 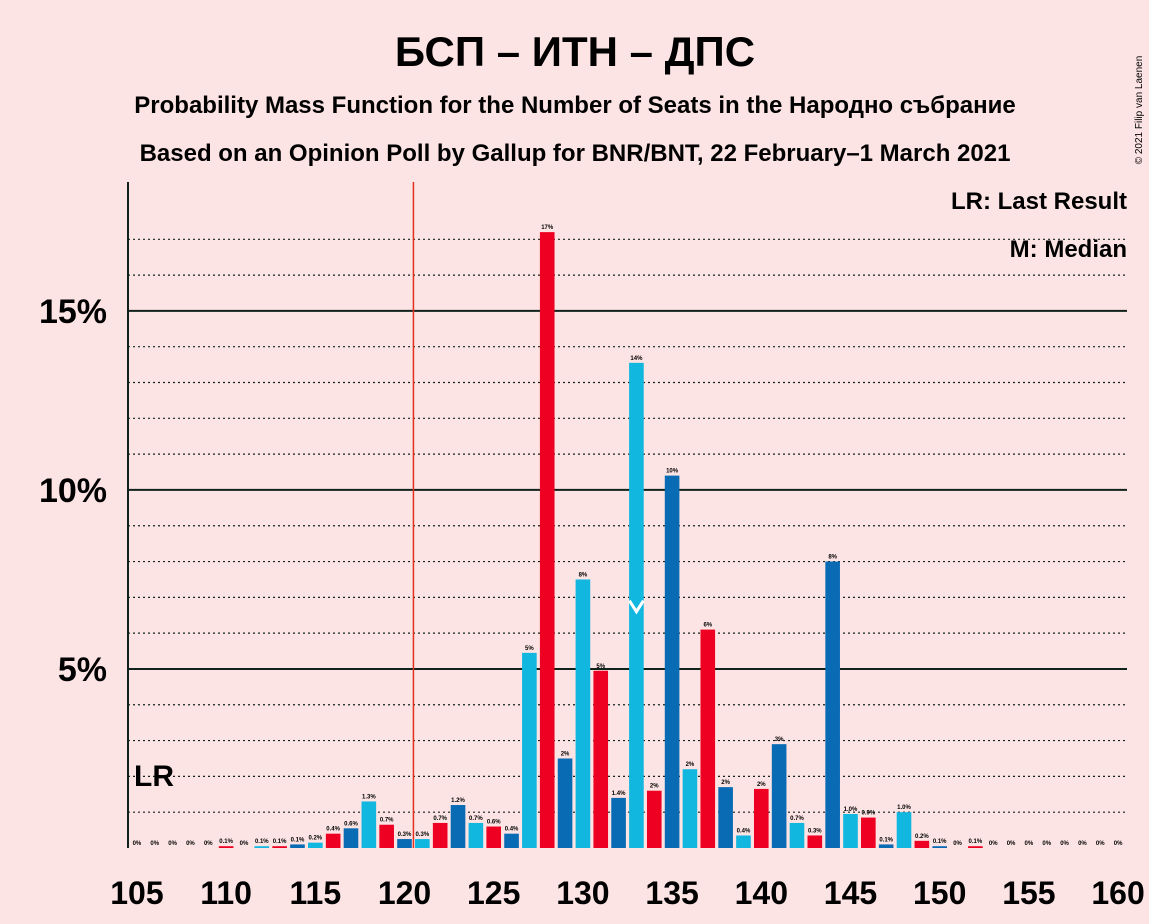 What do you see at coordinates (565, 754) in the screenshot?
I see `data-label-129: 2%` at bounding box center [565, 754].